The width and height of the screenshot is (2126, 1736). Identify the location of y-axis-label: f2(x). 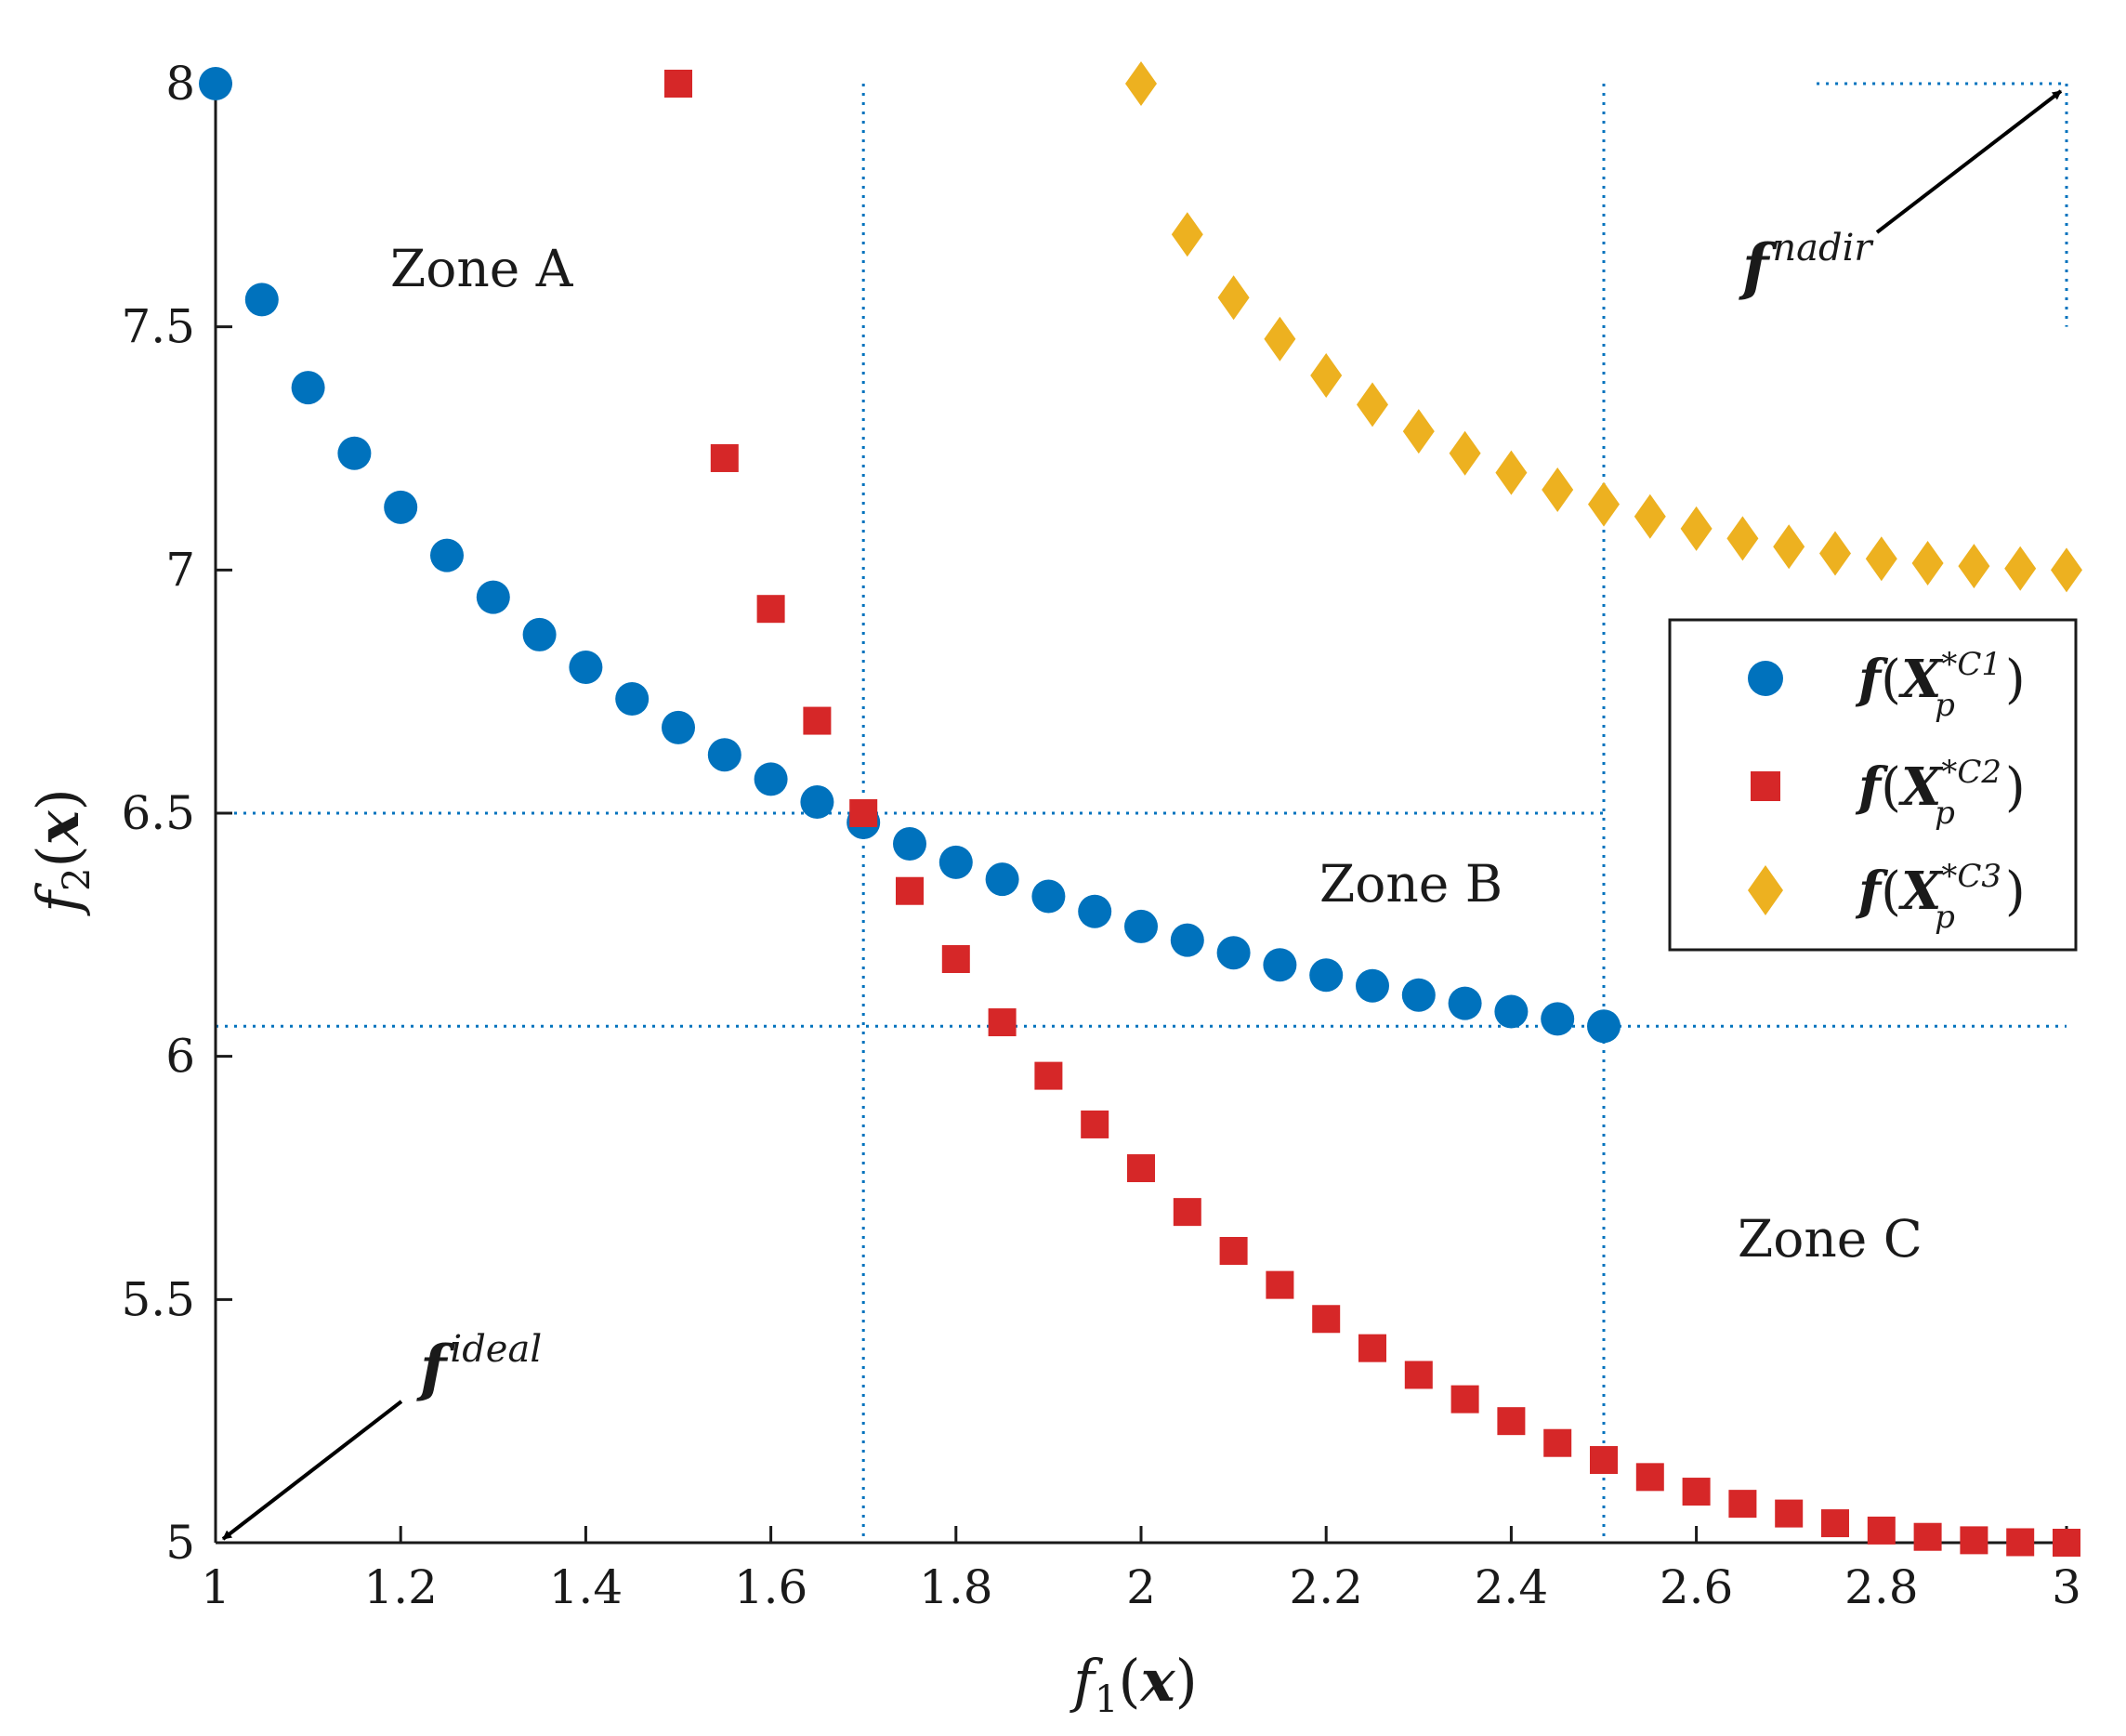
(61, 852).